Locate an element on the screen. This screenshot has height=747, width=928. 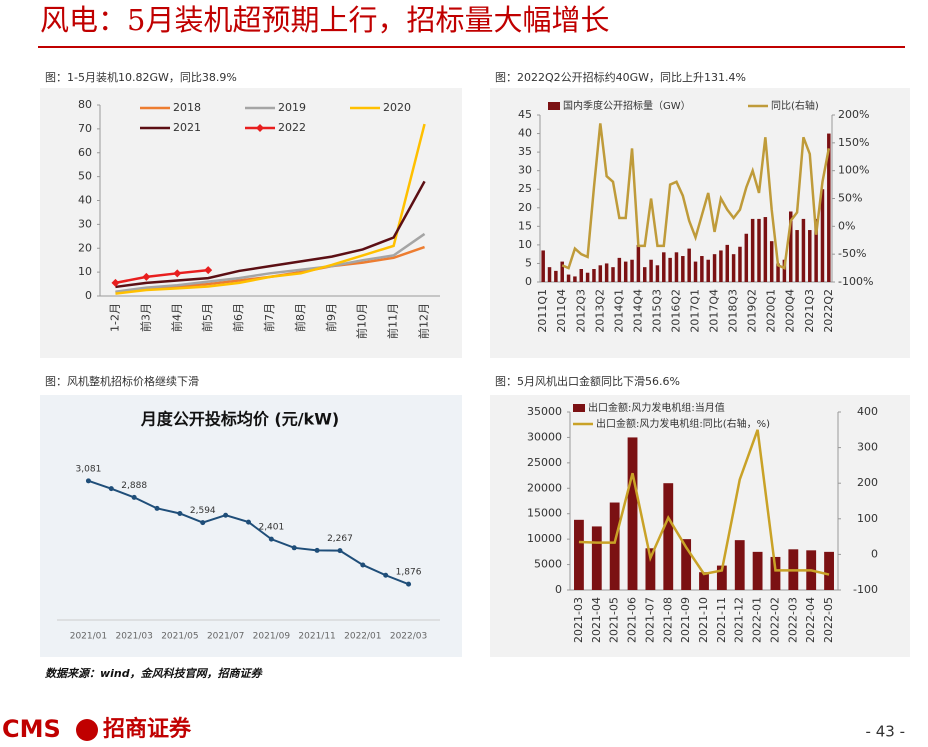
y-tick-label: 5000 is located at coordinates (548, 564).